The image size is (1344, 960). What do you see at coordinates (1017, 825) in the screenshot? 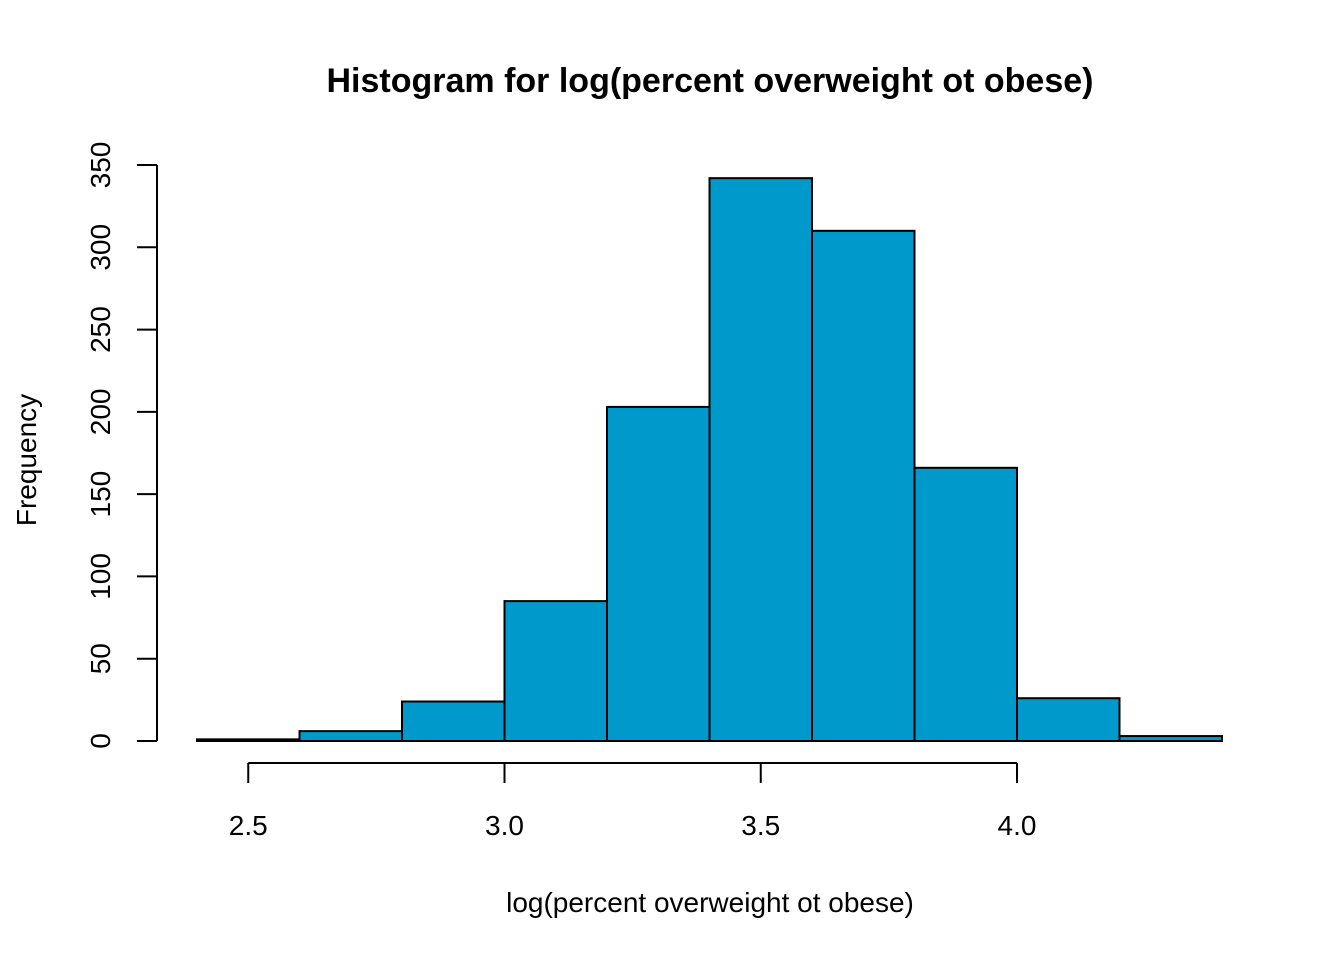
I see `x-tick-label-4.0: 4.0` at bounding box center [1017, 825].